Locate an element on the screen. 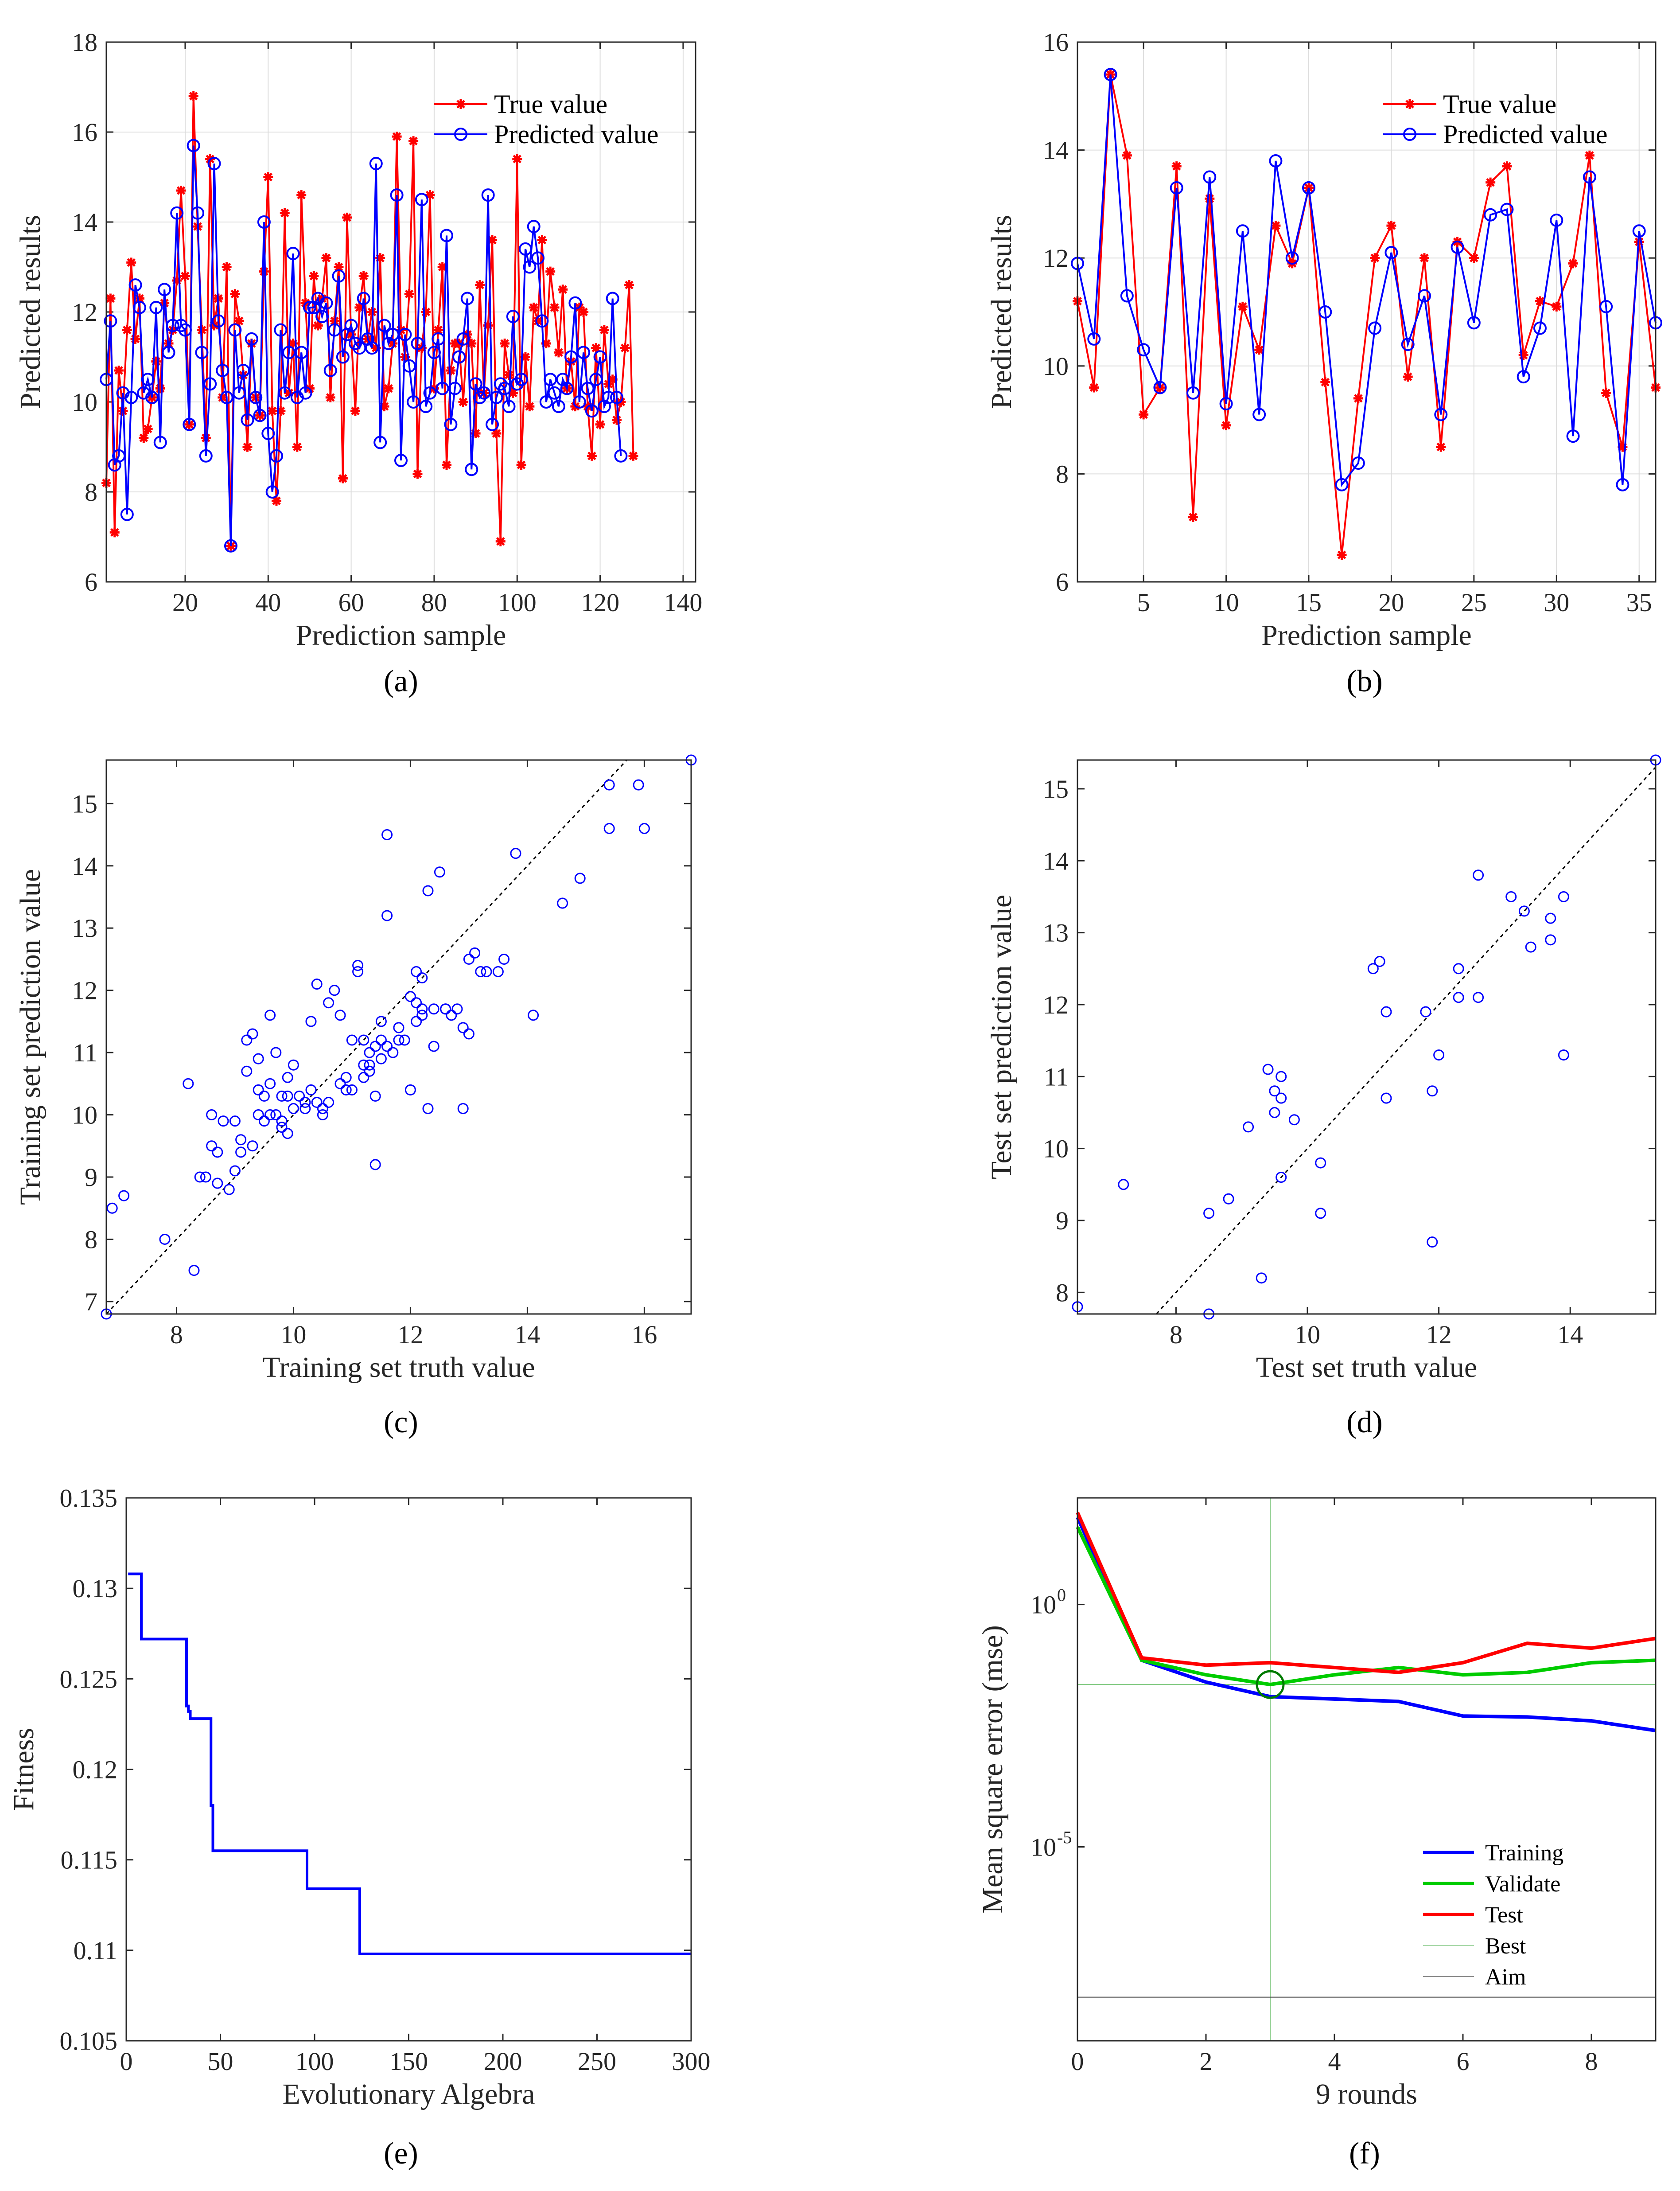 The width and height of the screenshot is (1680, 2191). panel-a-ytick-label: 8 is located at coordinates (91, 492).